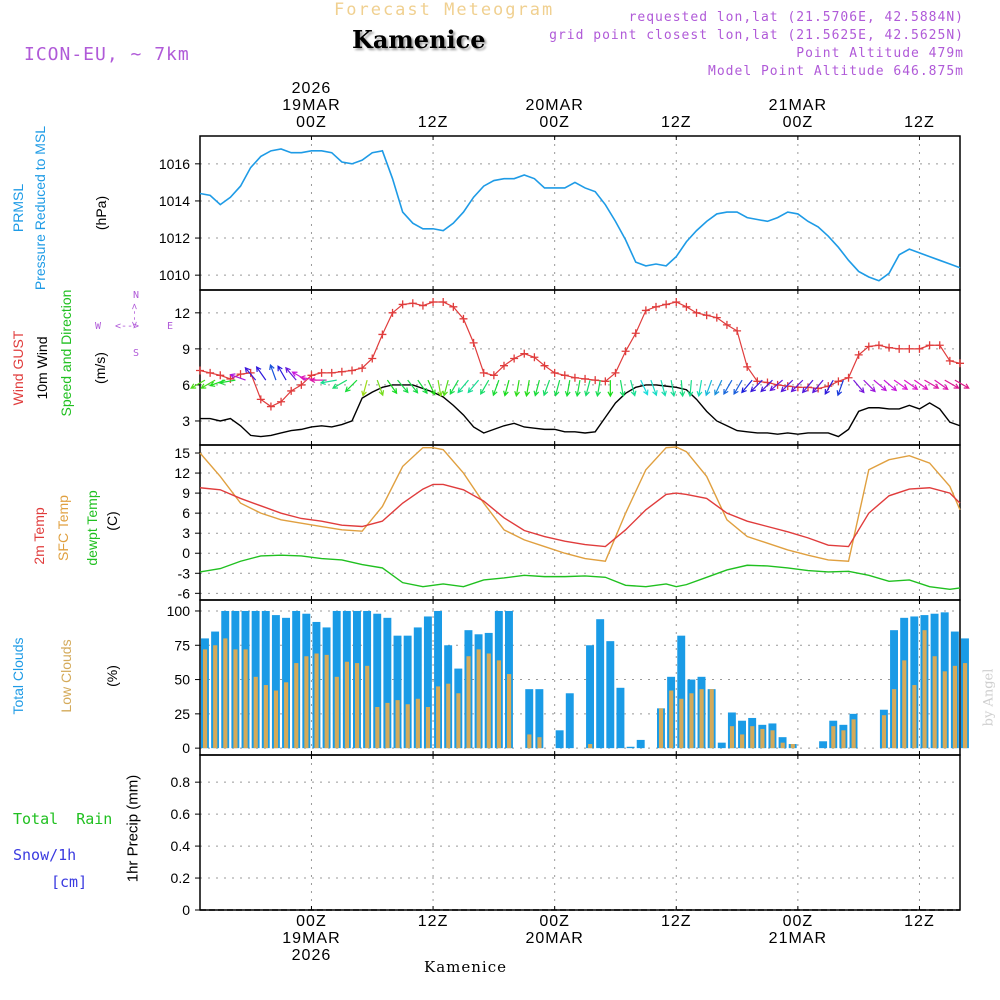 Image resolution: width=1000 pixels, height=1000 pixels. What do you see at coordinates (182, 714) in the screenshot?
I see `y-tick-label: 25` at bounding box center [182, 714].